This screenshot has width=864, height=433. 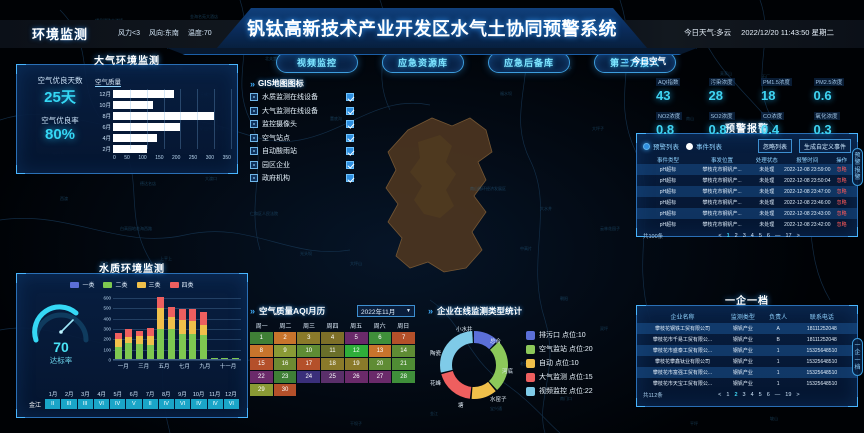 What do you see at coordinates (332, 364) in the screenshot?
I see `calendar-day-cell: 18` at bounding box center [332, 364].